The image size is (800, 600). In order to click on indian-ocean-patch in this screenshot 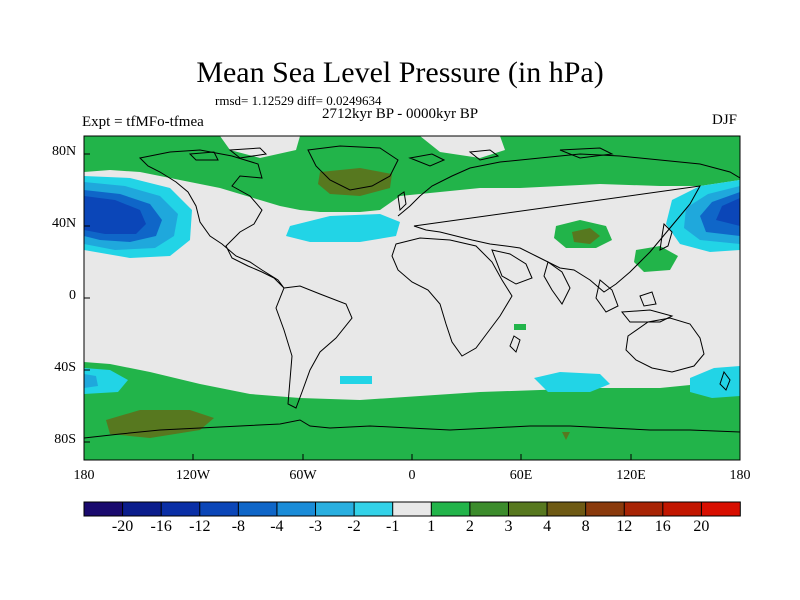, I will do `click(520, 327)`.